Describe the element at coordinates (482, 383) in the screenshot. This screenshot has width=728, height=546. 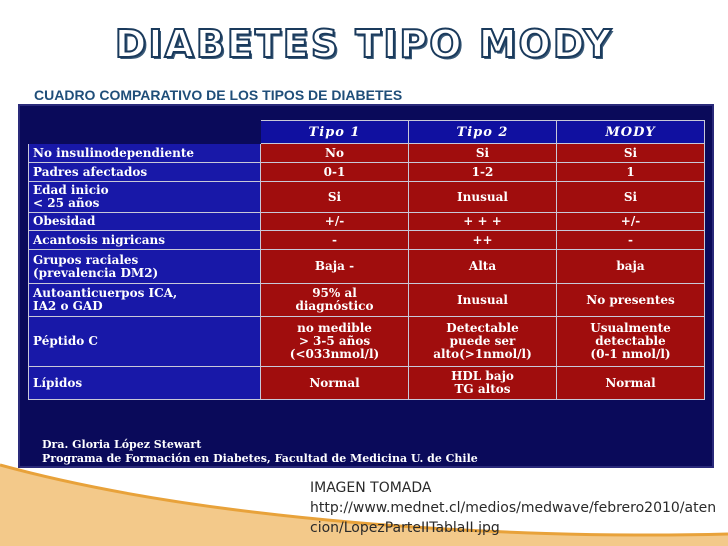
I see `row-value: HDL bajo TG altos` at that location.